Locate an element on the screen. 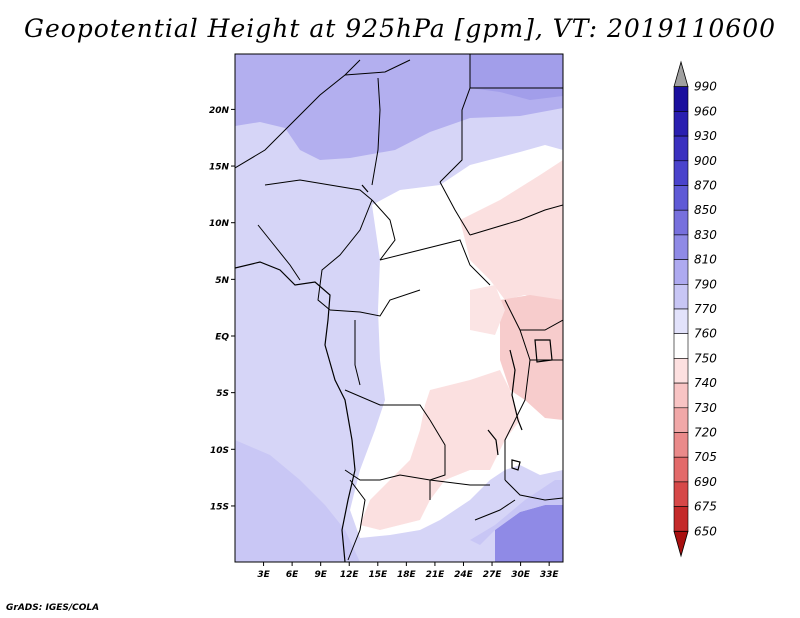 This screenshot has height=618, width=800. field-pink-lakes is located at coordinates (531, 357).